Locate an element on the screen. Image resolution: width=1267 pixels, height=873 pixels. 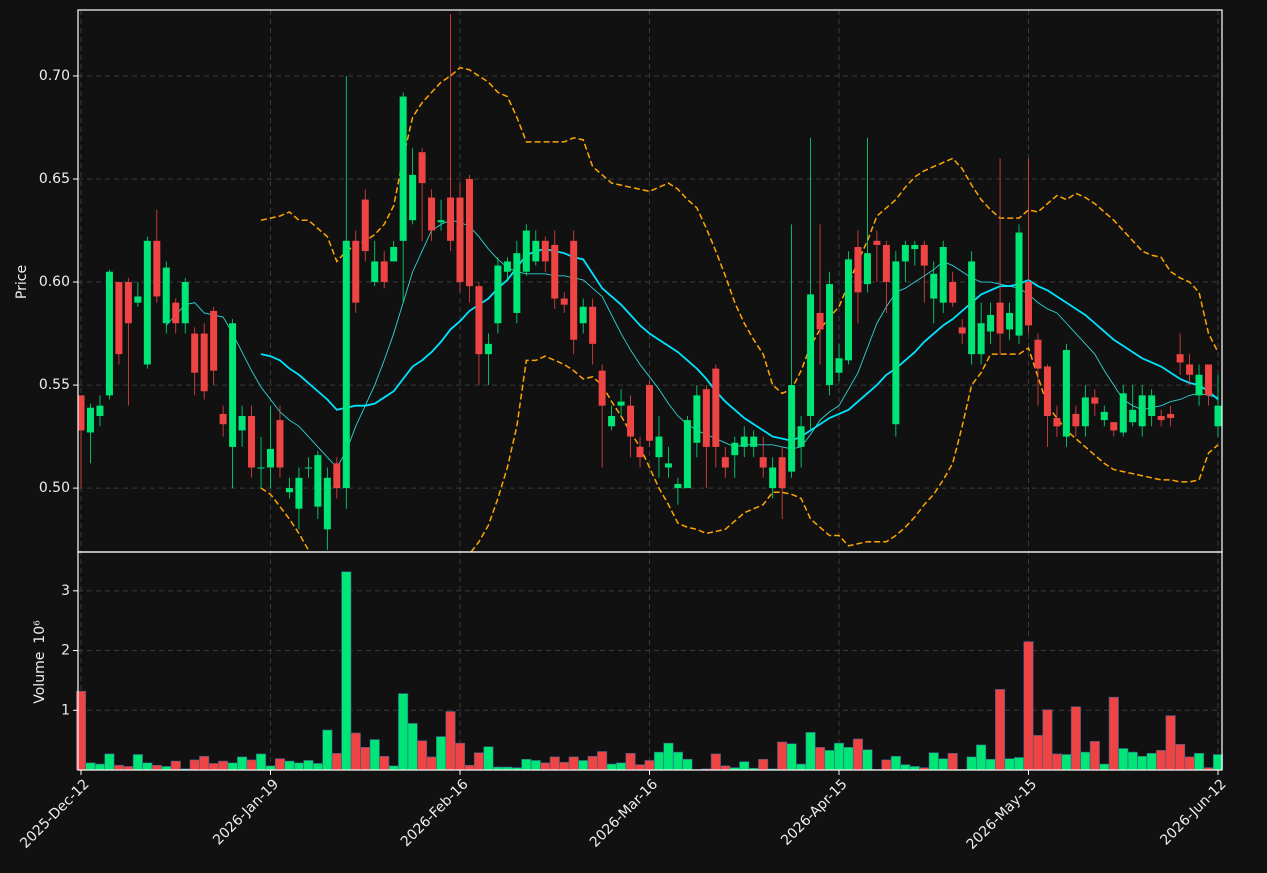
y-tick-label: 2 is located at coordinates (65, 651).